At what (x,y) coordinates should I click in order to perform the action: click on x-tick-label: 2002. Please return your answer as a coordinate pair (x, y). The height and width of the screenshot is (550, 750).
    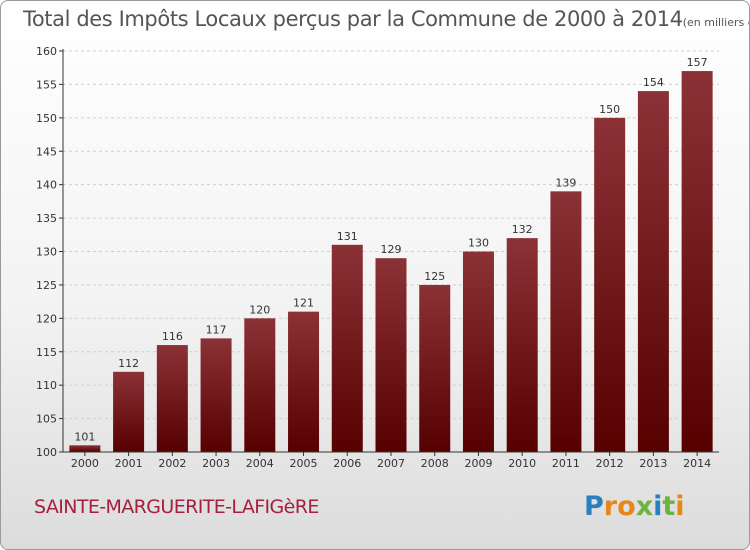
    Looking at the image, I should click on (172, 463).